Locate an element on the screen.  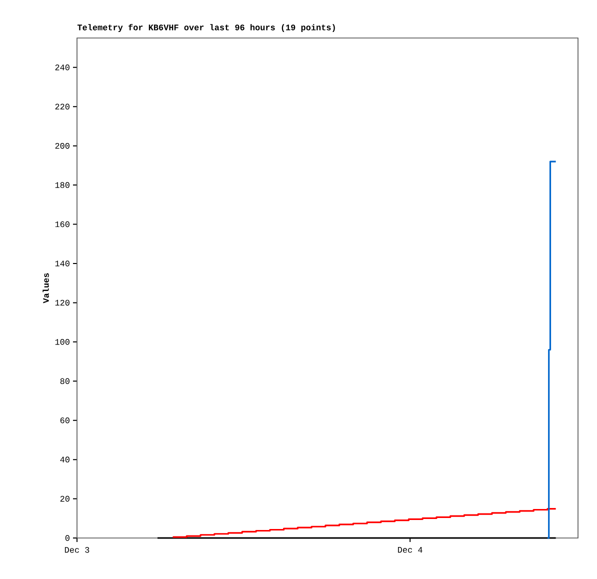
chart-title: Telemetry for KB6VHF over last 96 hours (19 points) is located at coordinates (206, 28).